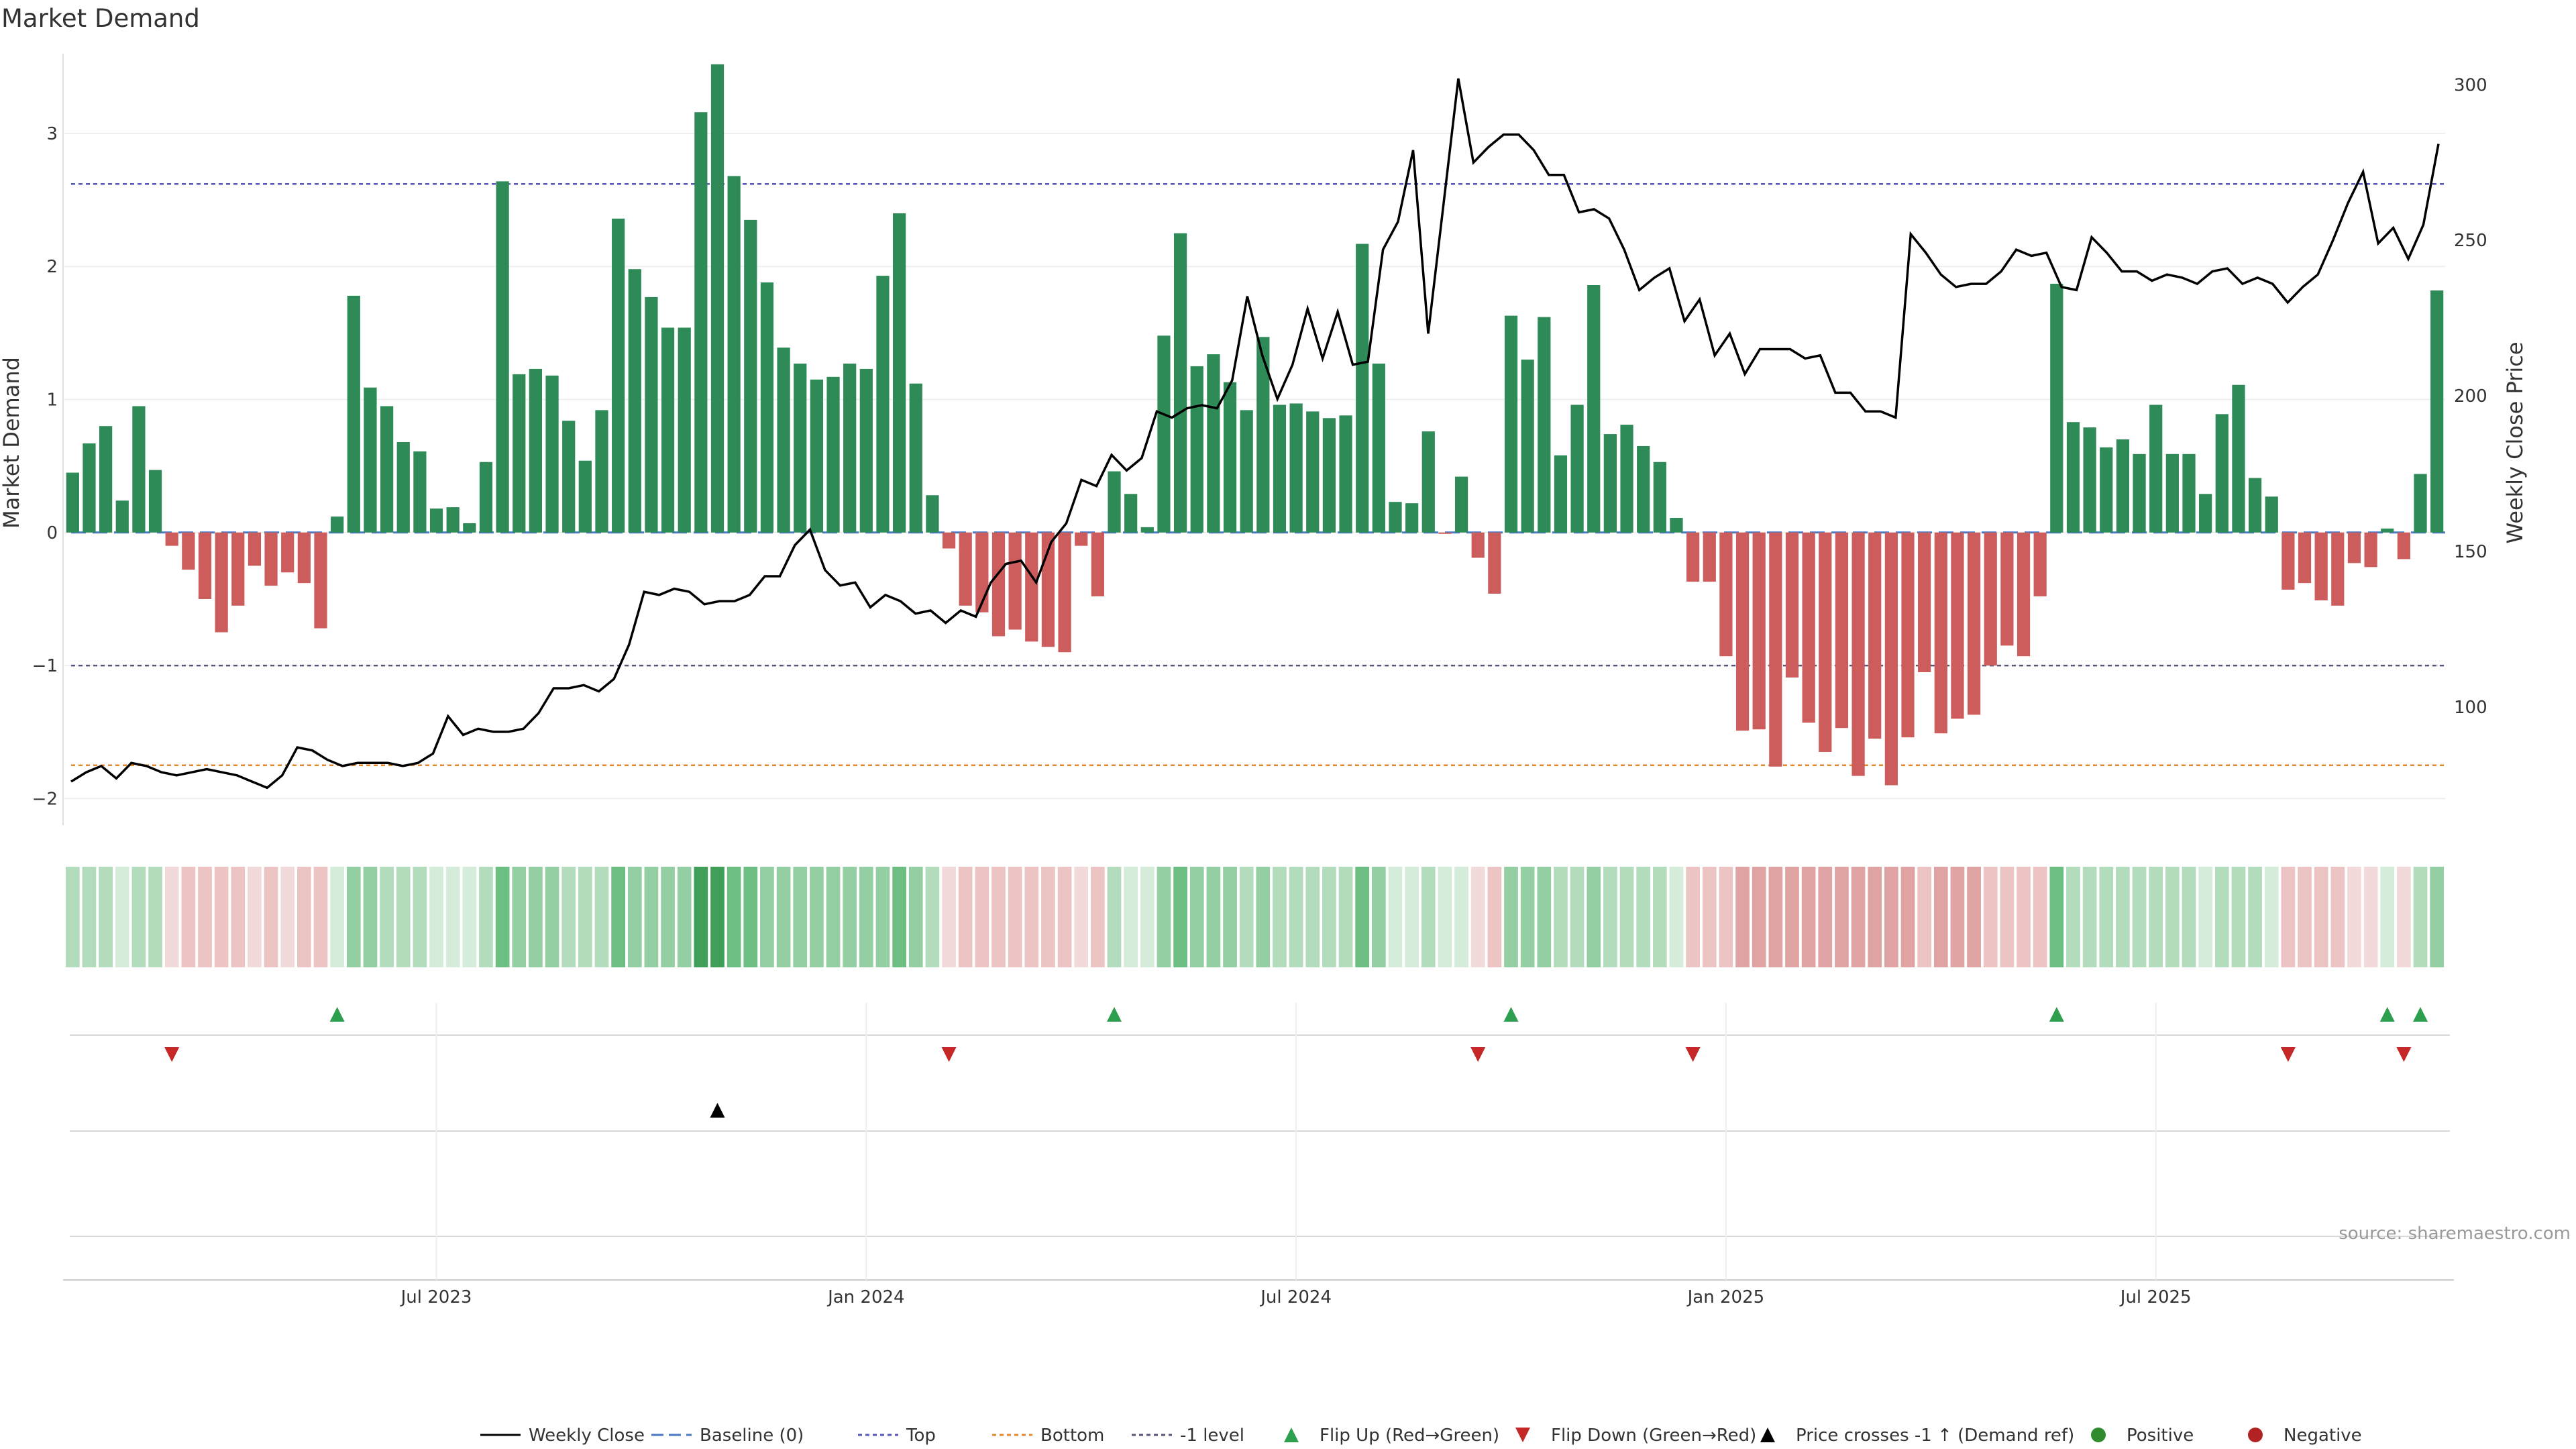 The image size is (2576, 1449). What do you see at coordinates (717, 1110) in the screenshot?
I see `price-cross-marker` at bounding box center [717, 1110].